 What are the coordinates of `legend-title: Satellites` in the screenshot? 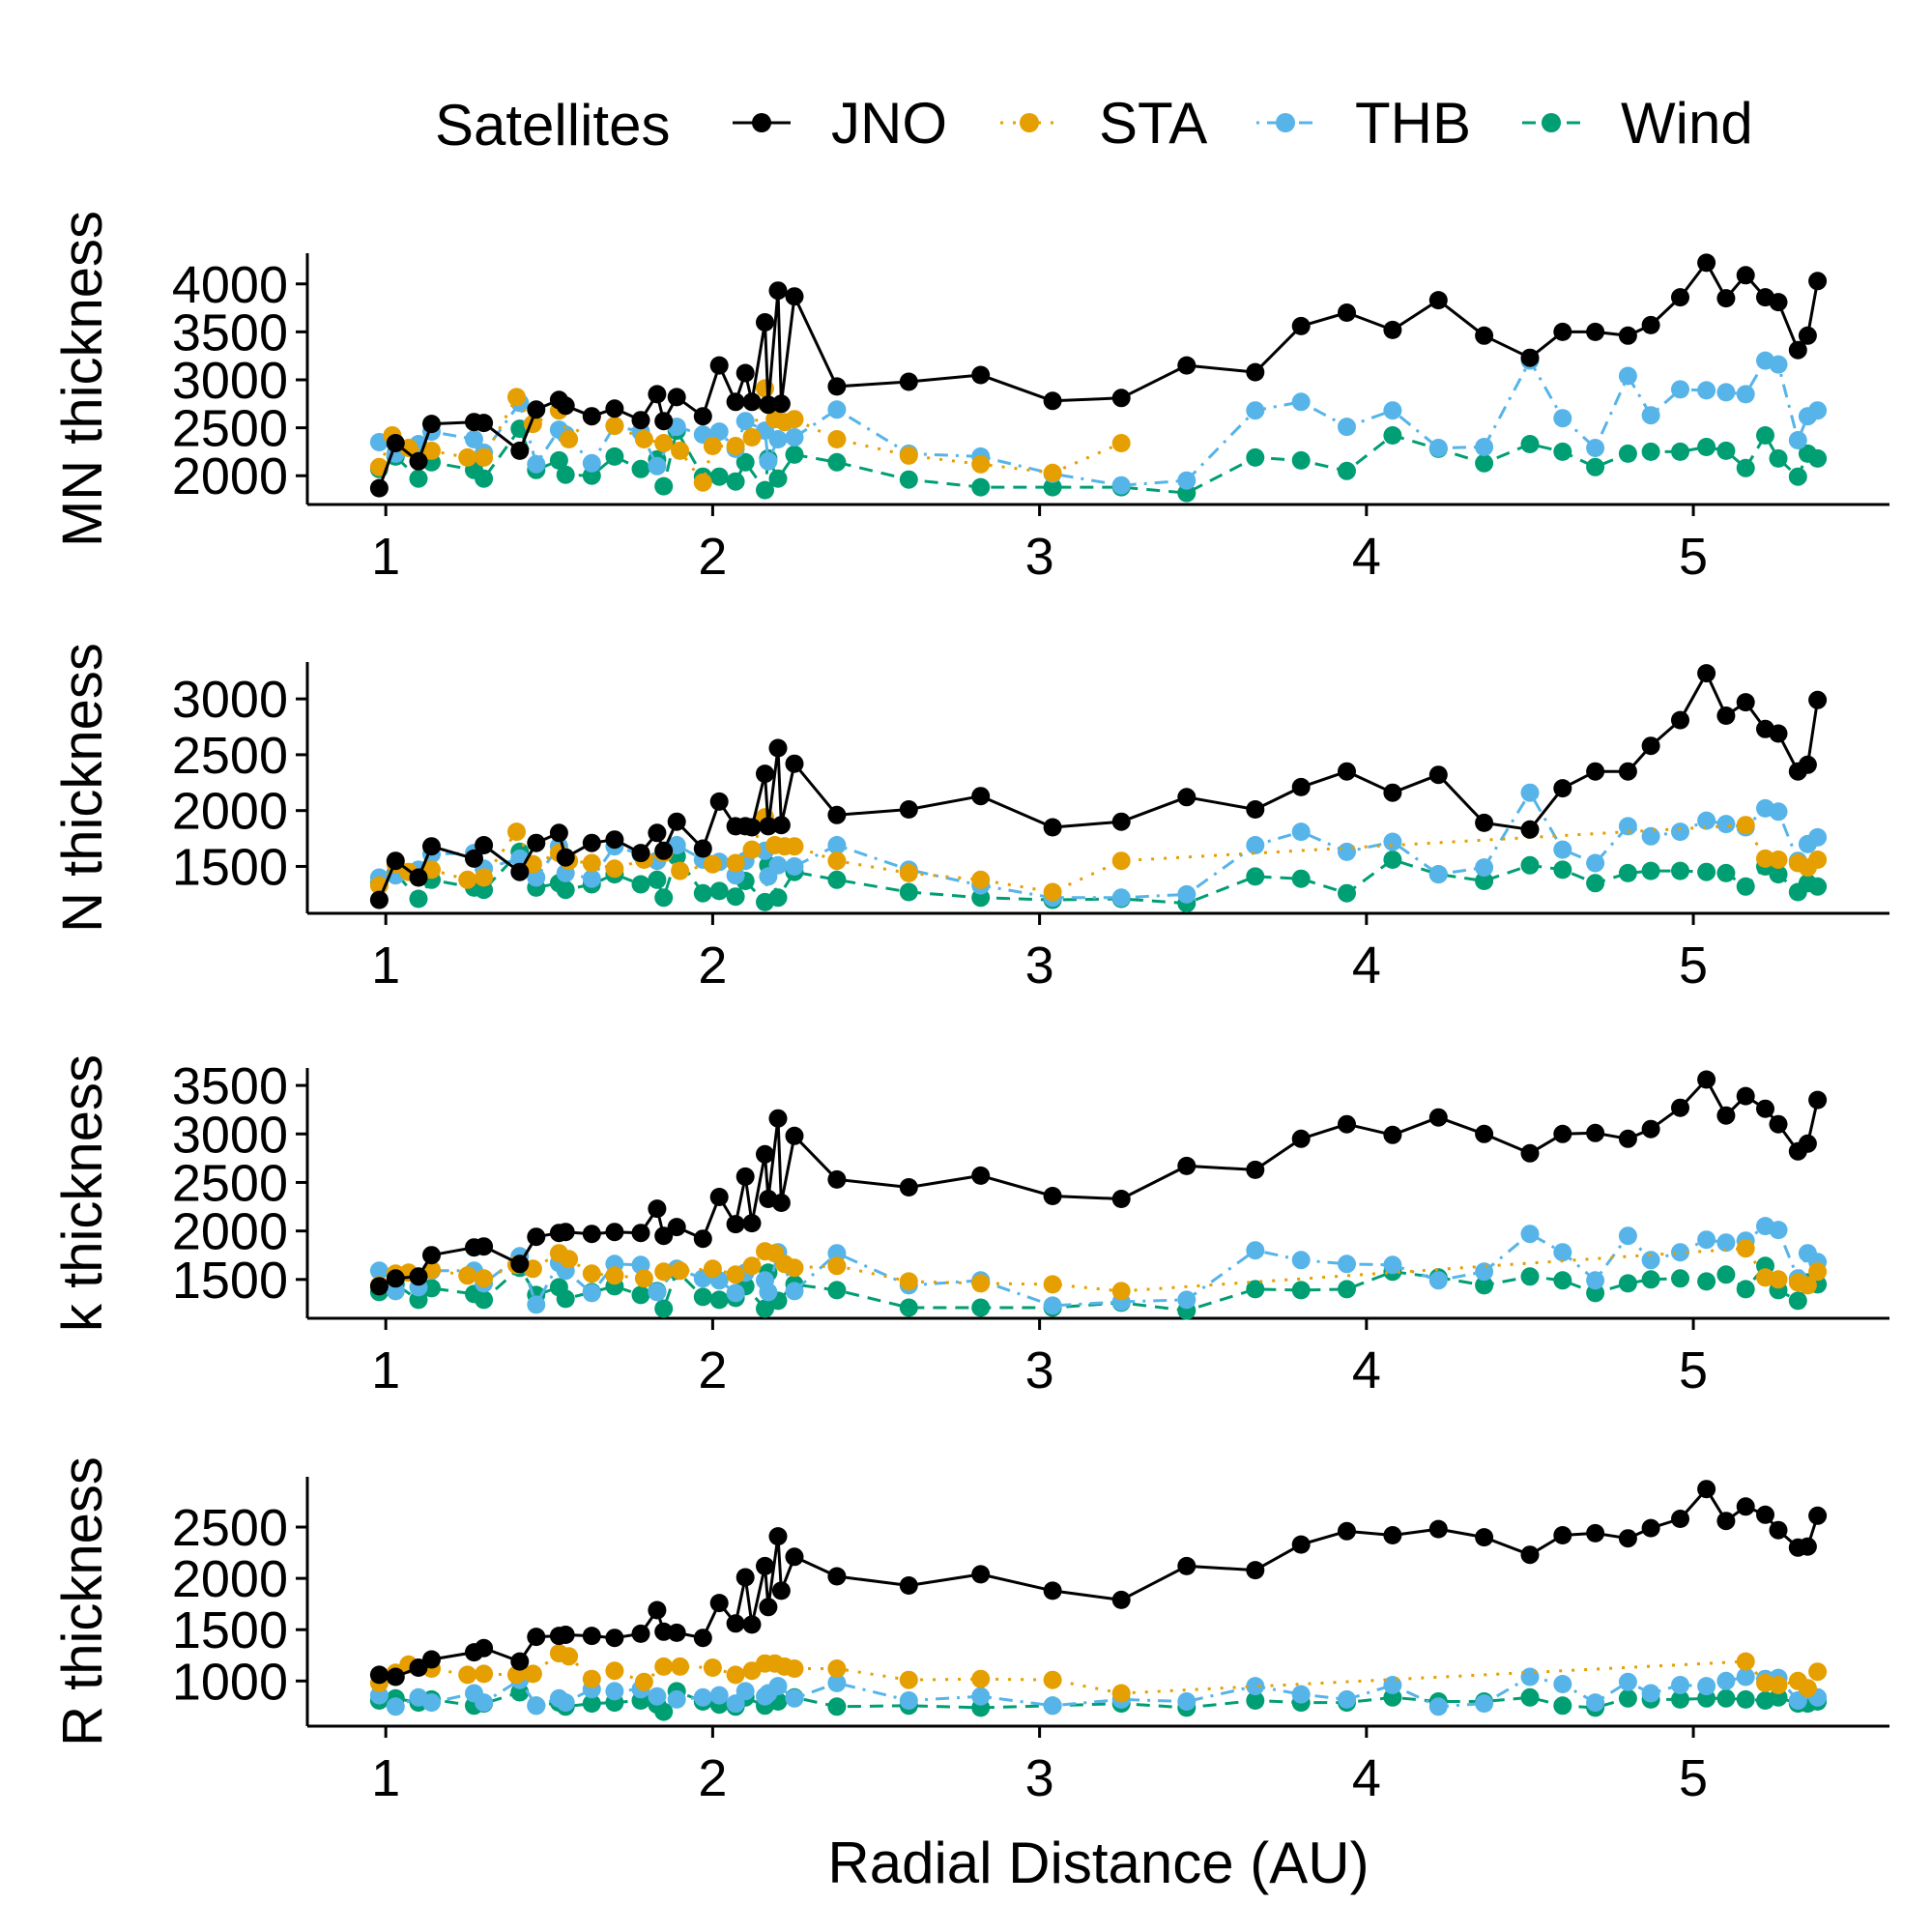 It's located at (552, 125).